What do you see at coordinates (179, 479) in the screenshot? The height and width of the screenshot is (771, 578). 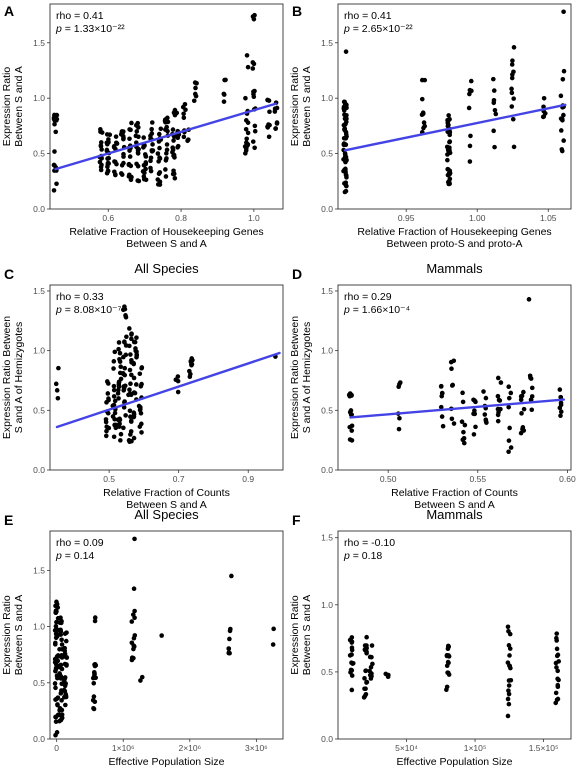 I see `x-tick-label: 0.7` at bounding box center [179, 479].